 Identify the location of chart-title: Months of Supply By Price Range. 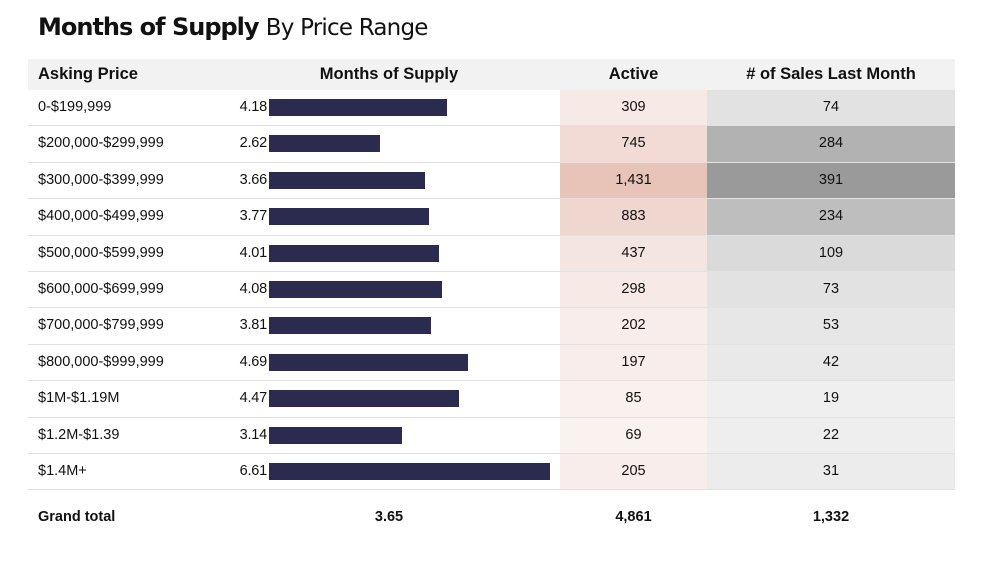
(233, 27).